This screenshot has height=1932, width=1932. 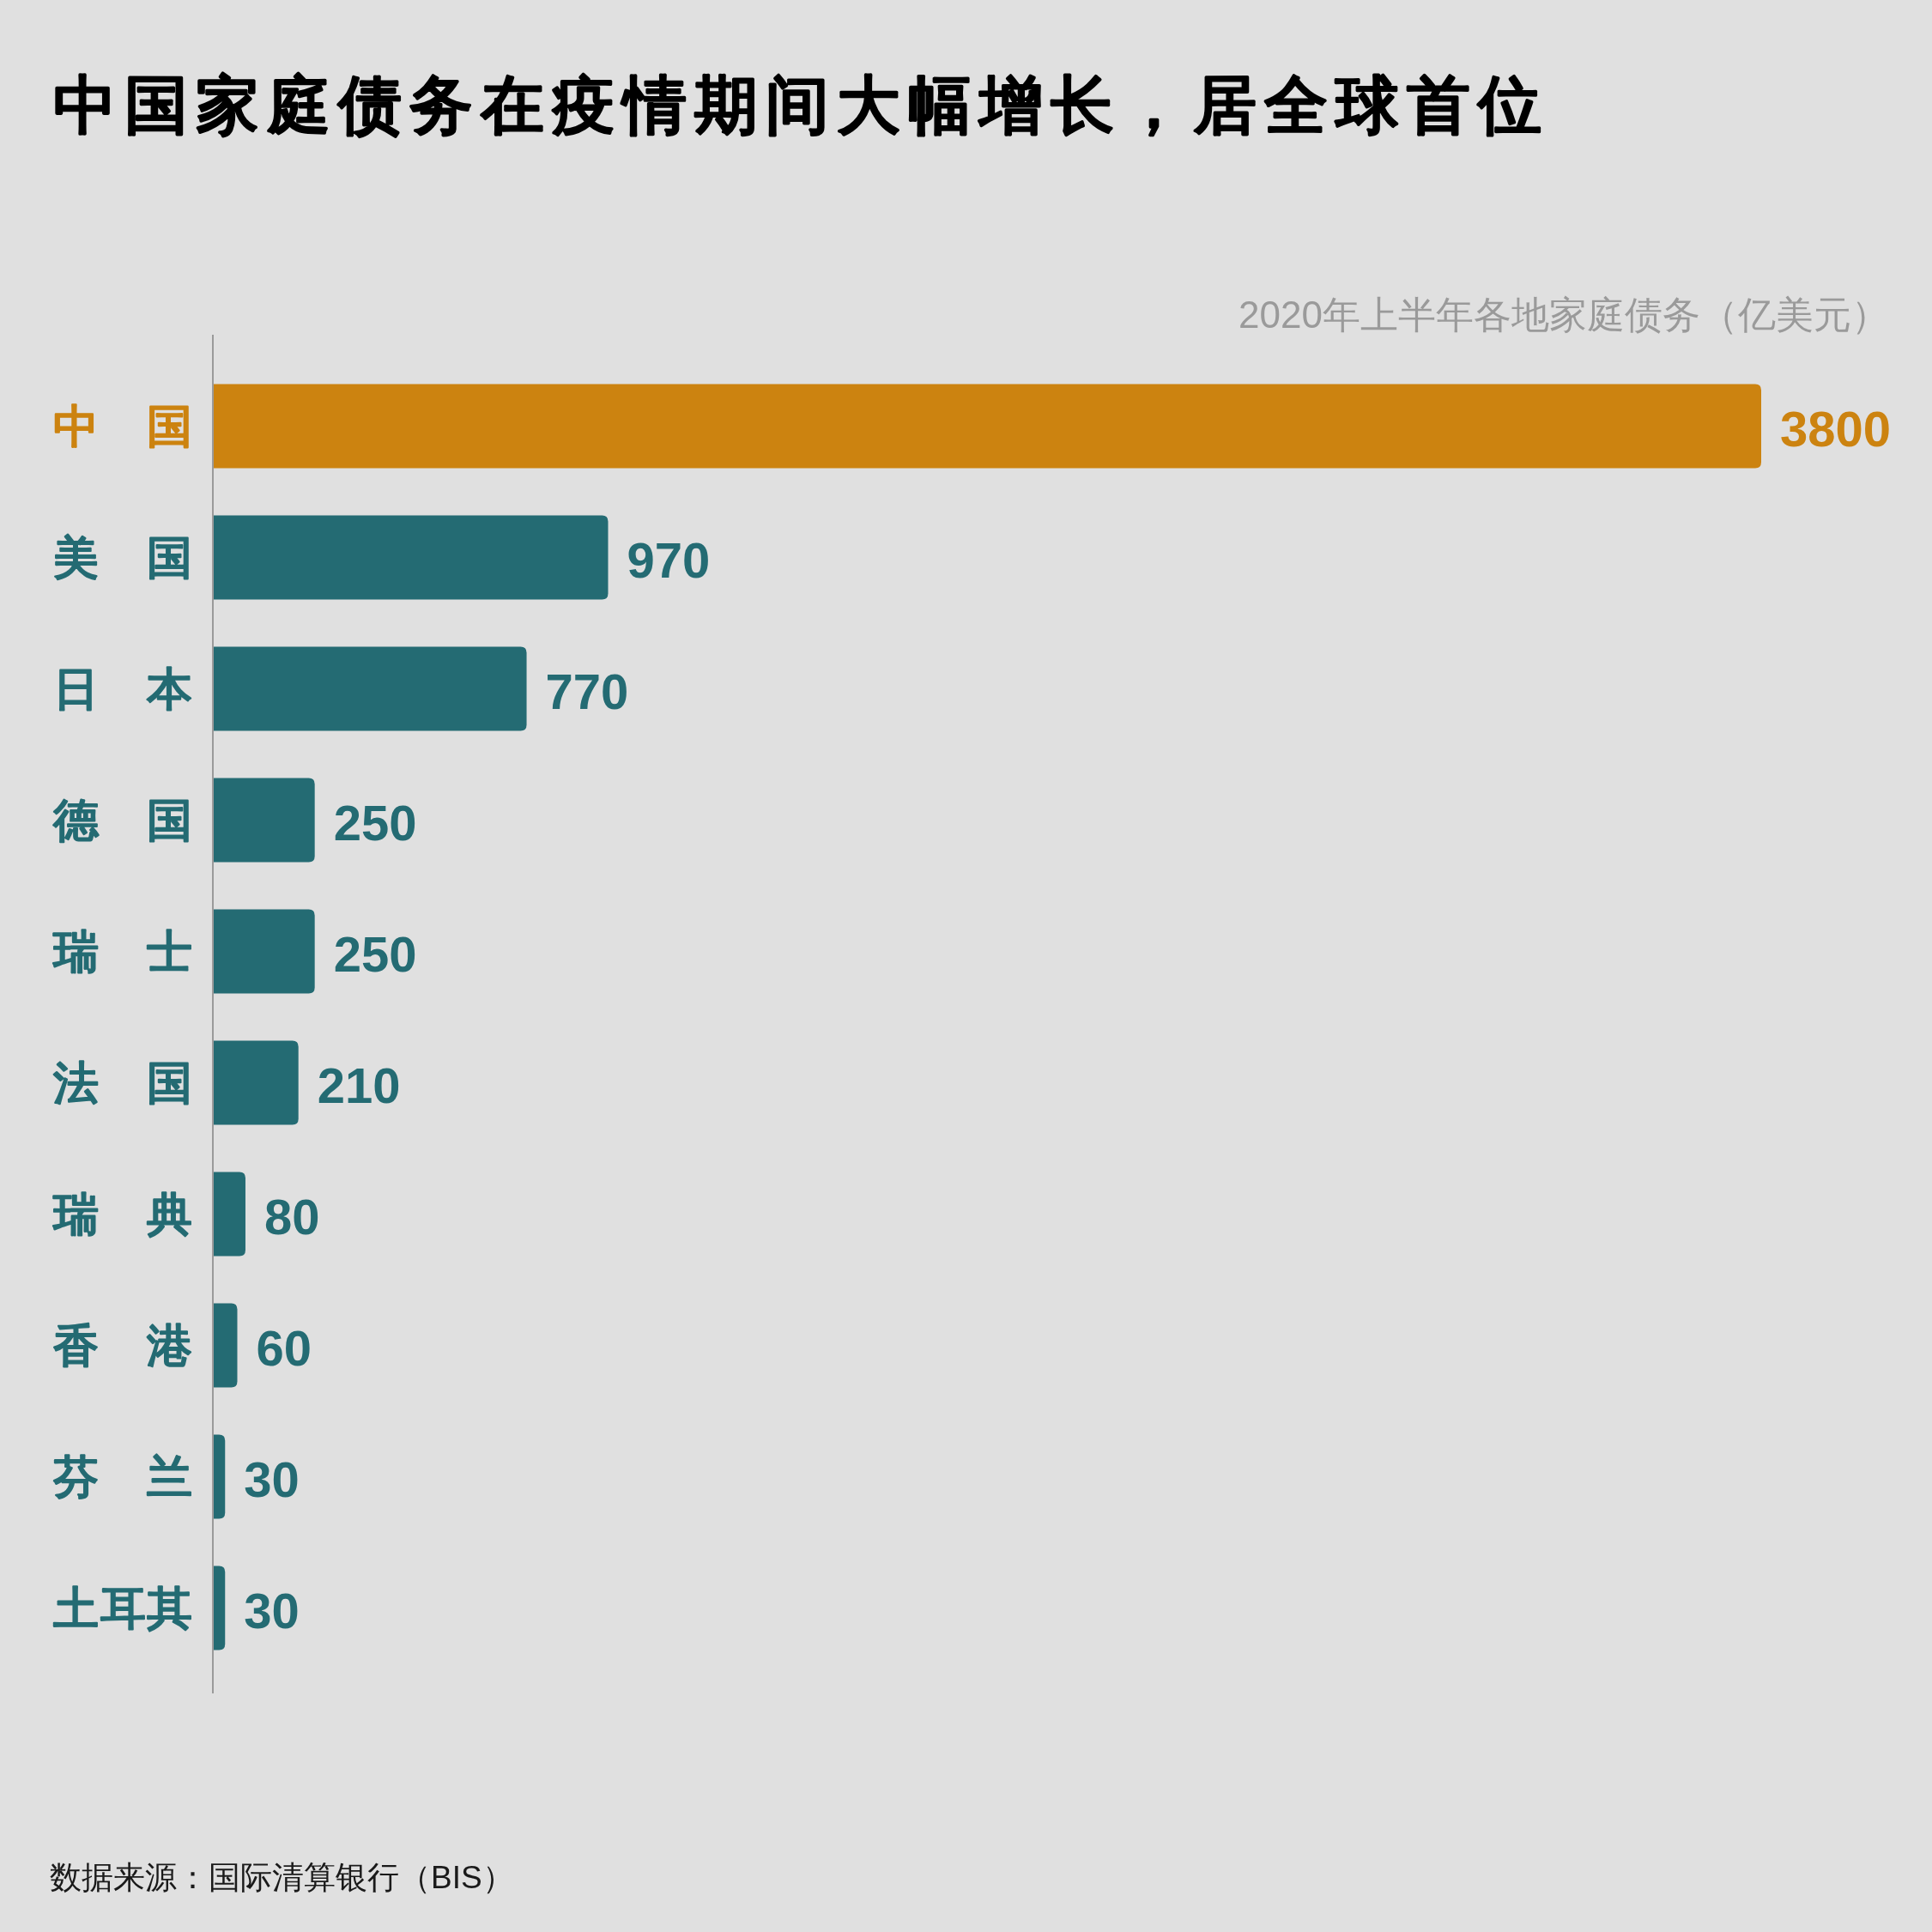 What do you see at coordinates (292, 1217) in the screenshot?
I see `value-label: 80` at bounding box center [292, 1217].